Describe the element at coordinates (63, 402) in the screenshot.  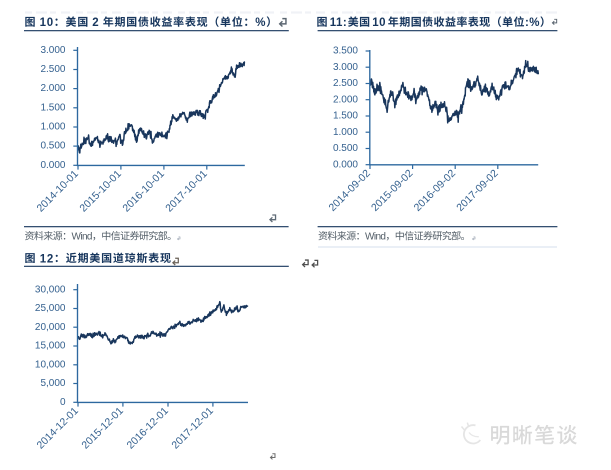
I see `svg-text: 0` at that location.